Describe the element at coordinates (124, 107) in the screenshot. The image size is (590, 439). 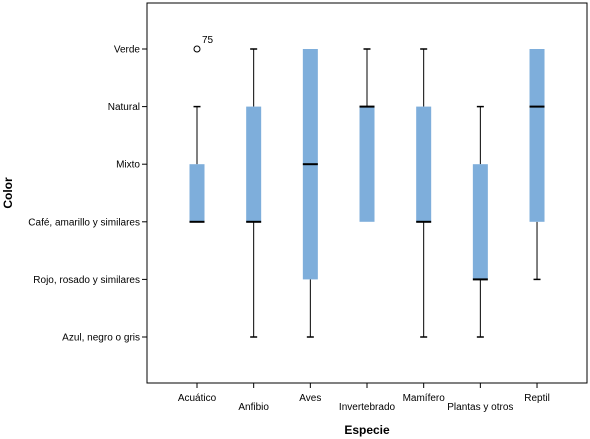
I see `y-tick-label: Natural` at that location.